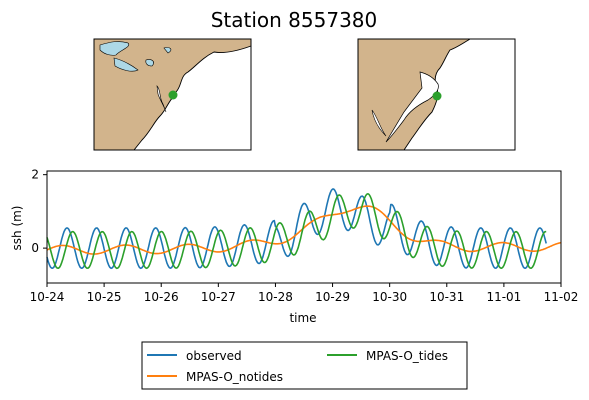 The height and width of the screenshot is (400, 589). I want to click on series-line-MPAS-O_notides, so click(304, 230).